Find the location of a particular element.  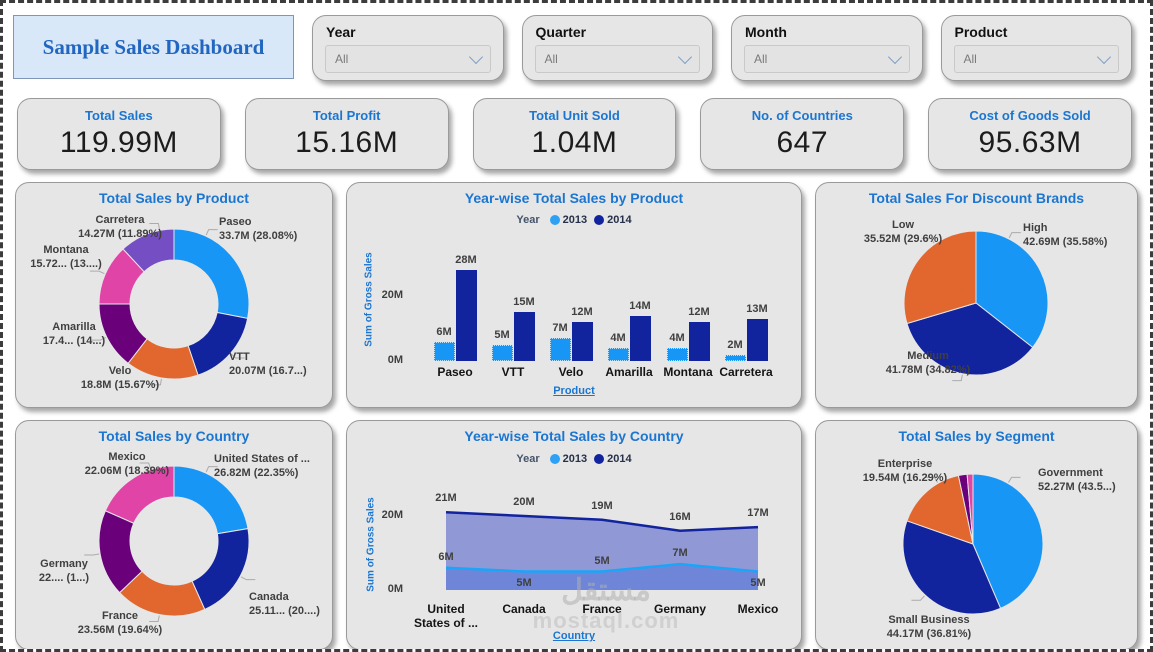

bar-velo-2014 is located at coordinates (582, 341).